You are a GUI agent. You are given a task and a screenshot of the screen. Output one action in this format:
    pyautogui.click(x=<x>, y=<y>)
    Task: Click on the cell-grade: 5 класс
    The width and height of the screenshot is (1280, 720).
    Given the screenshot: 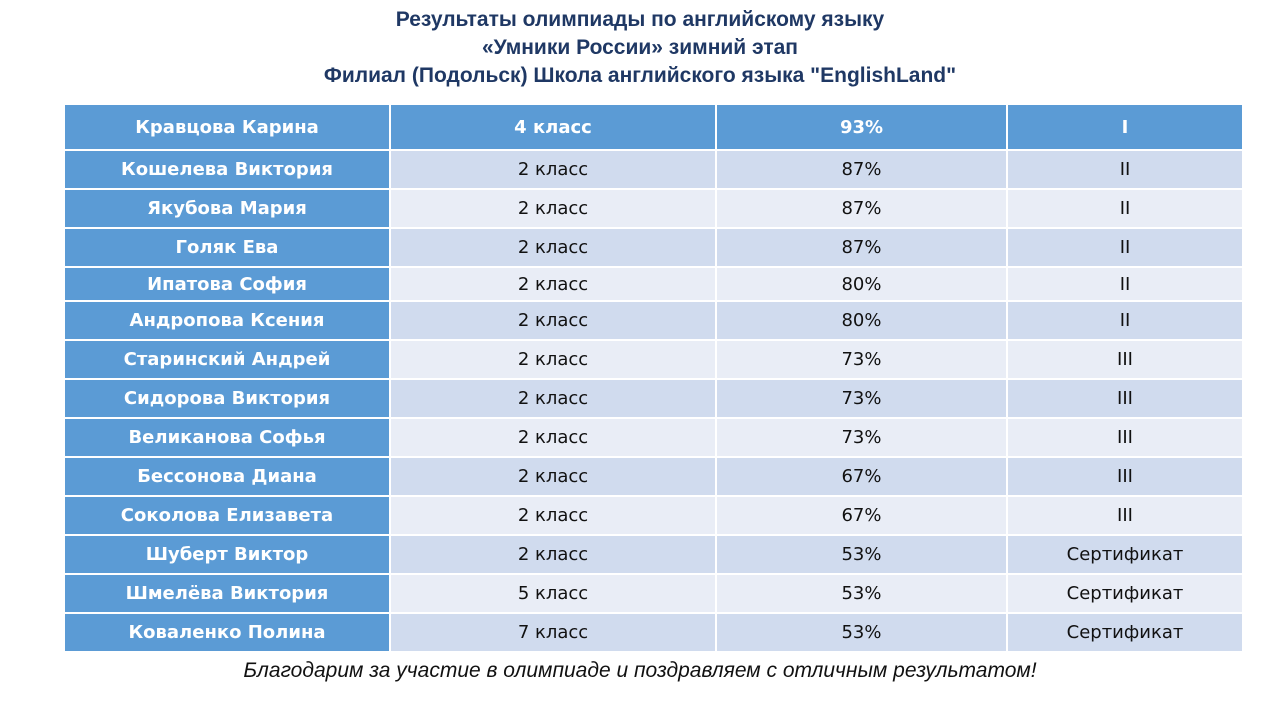 What is the action you would take?
    pyautogui.click(x=553, y=593)
    